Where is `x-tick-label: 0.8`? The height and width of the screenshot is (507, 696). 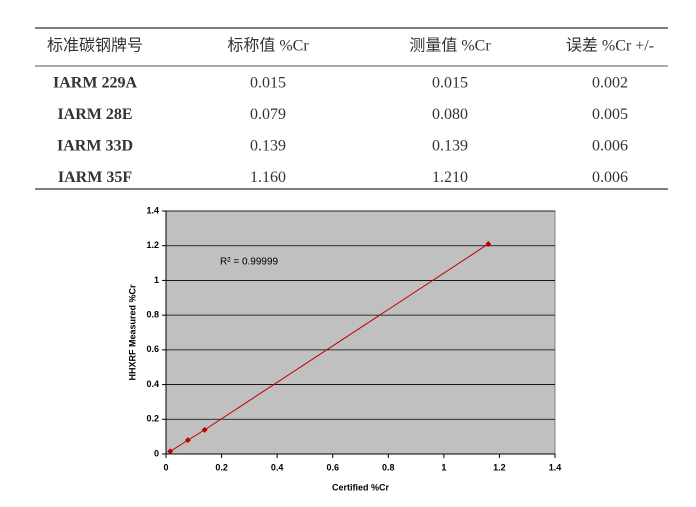 x-tick-label: 0.8 is located at coordinates (388, 467).